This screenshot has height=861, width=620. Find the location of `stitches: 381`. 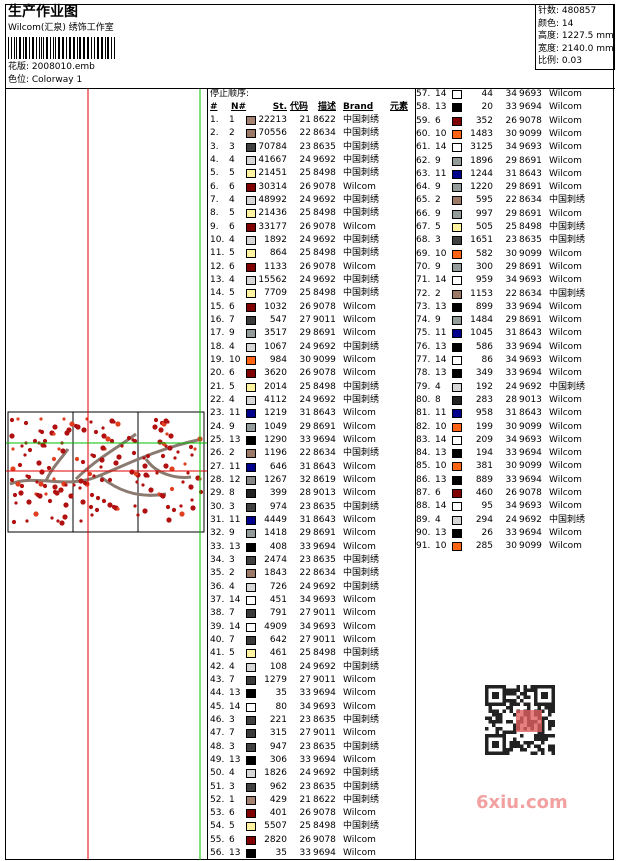

stitches: 381 is located at coordinates (484, 466).